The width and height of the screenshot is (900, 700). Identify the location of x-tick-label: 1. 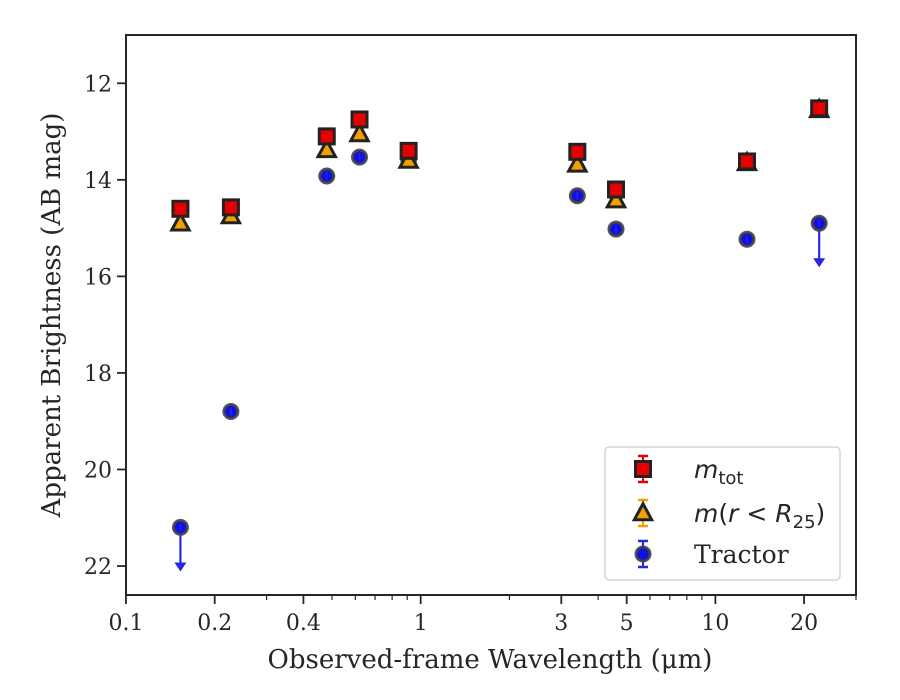
(421, 623).